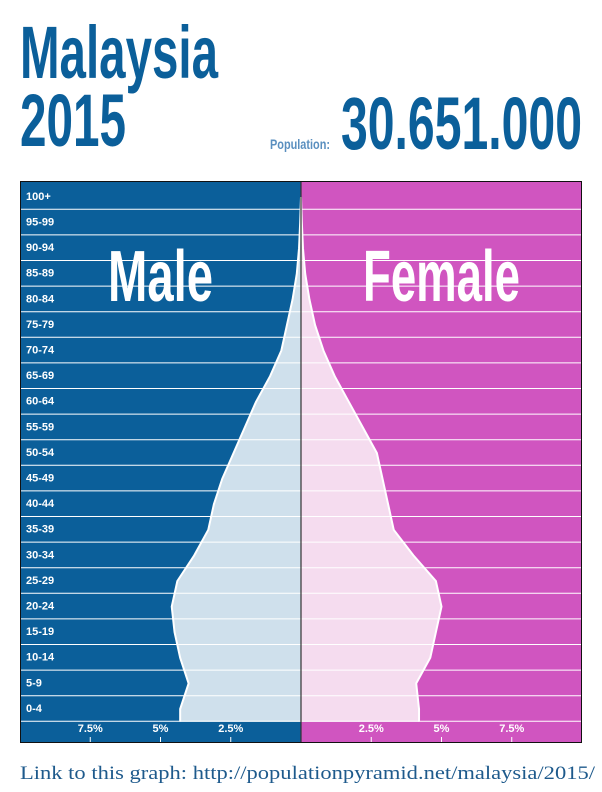  I want to click on age-label: 55-59, so click(40, 427).